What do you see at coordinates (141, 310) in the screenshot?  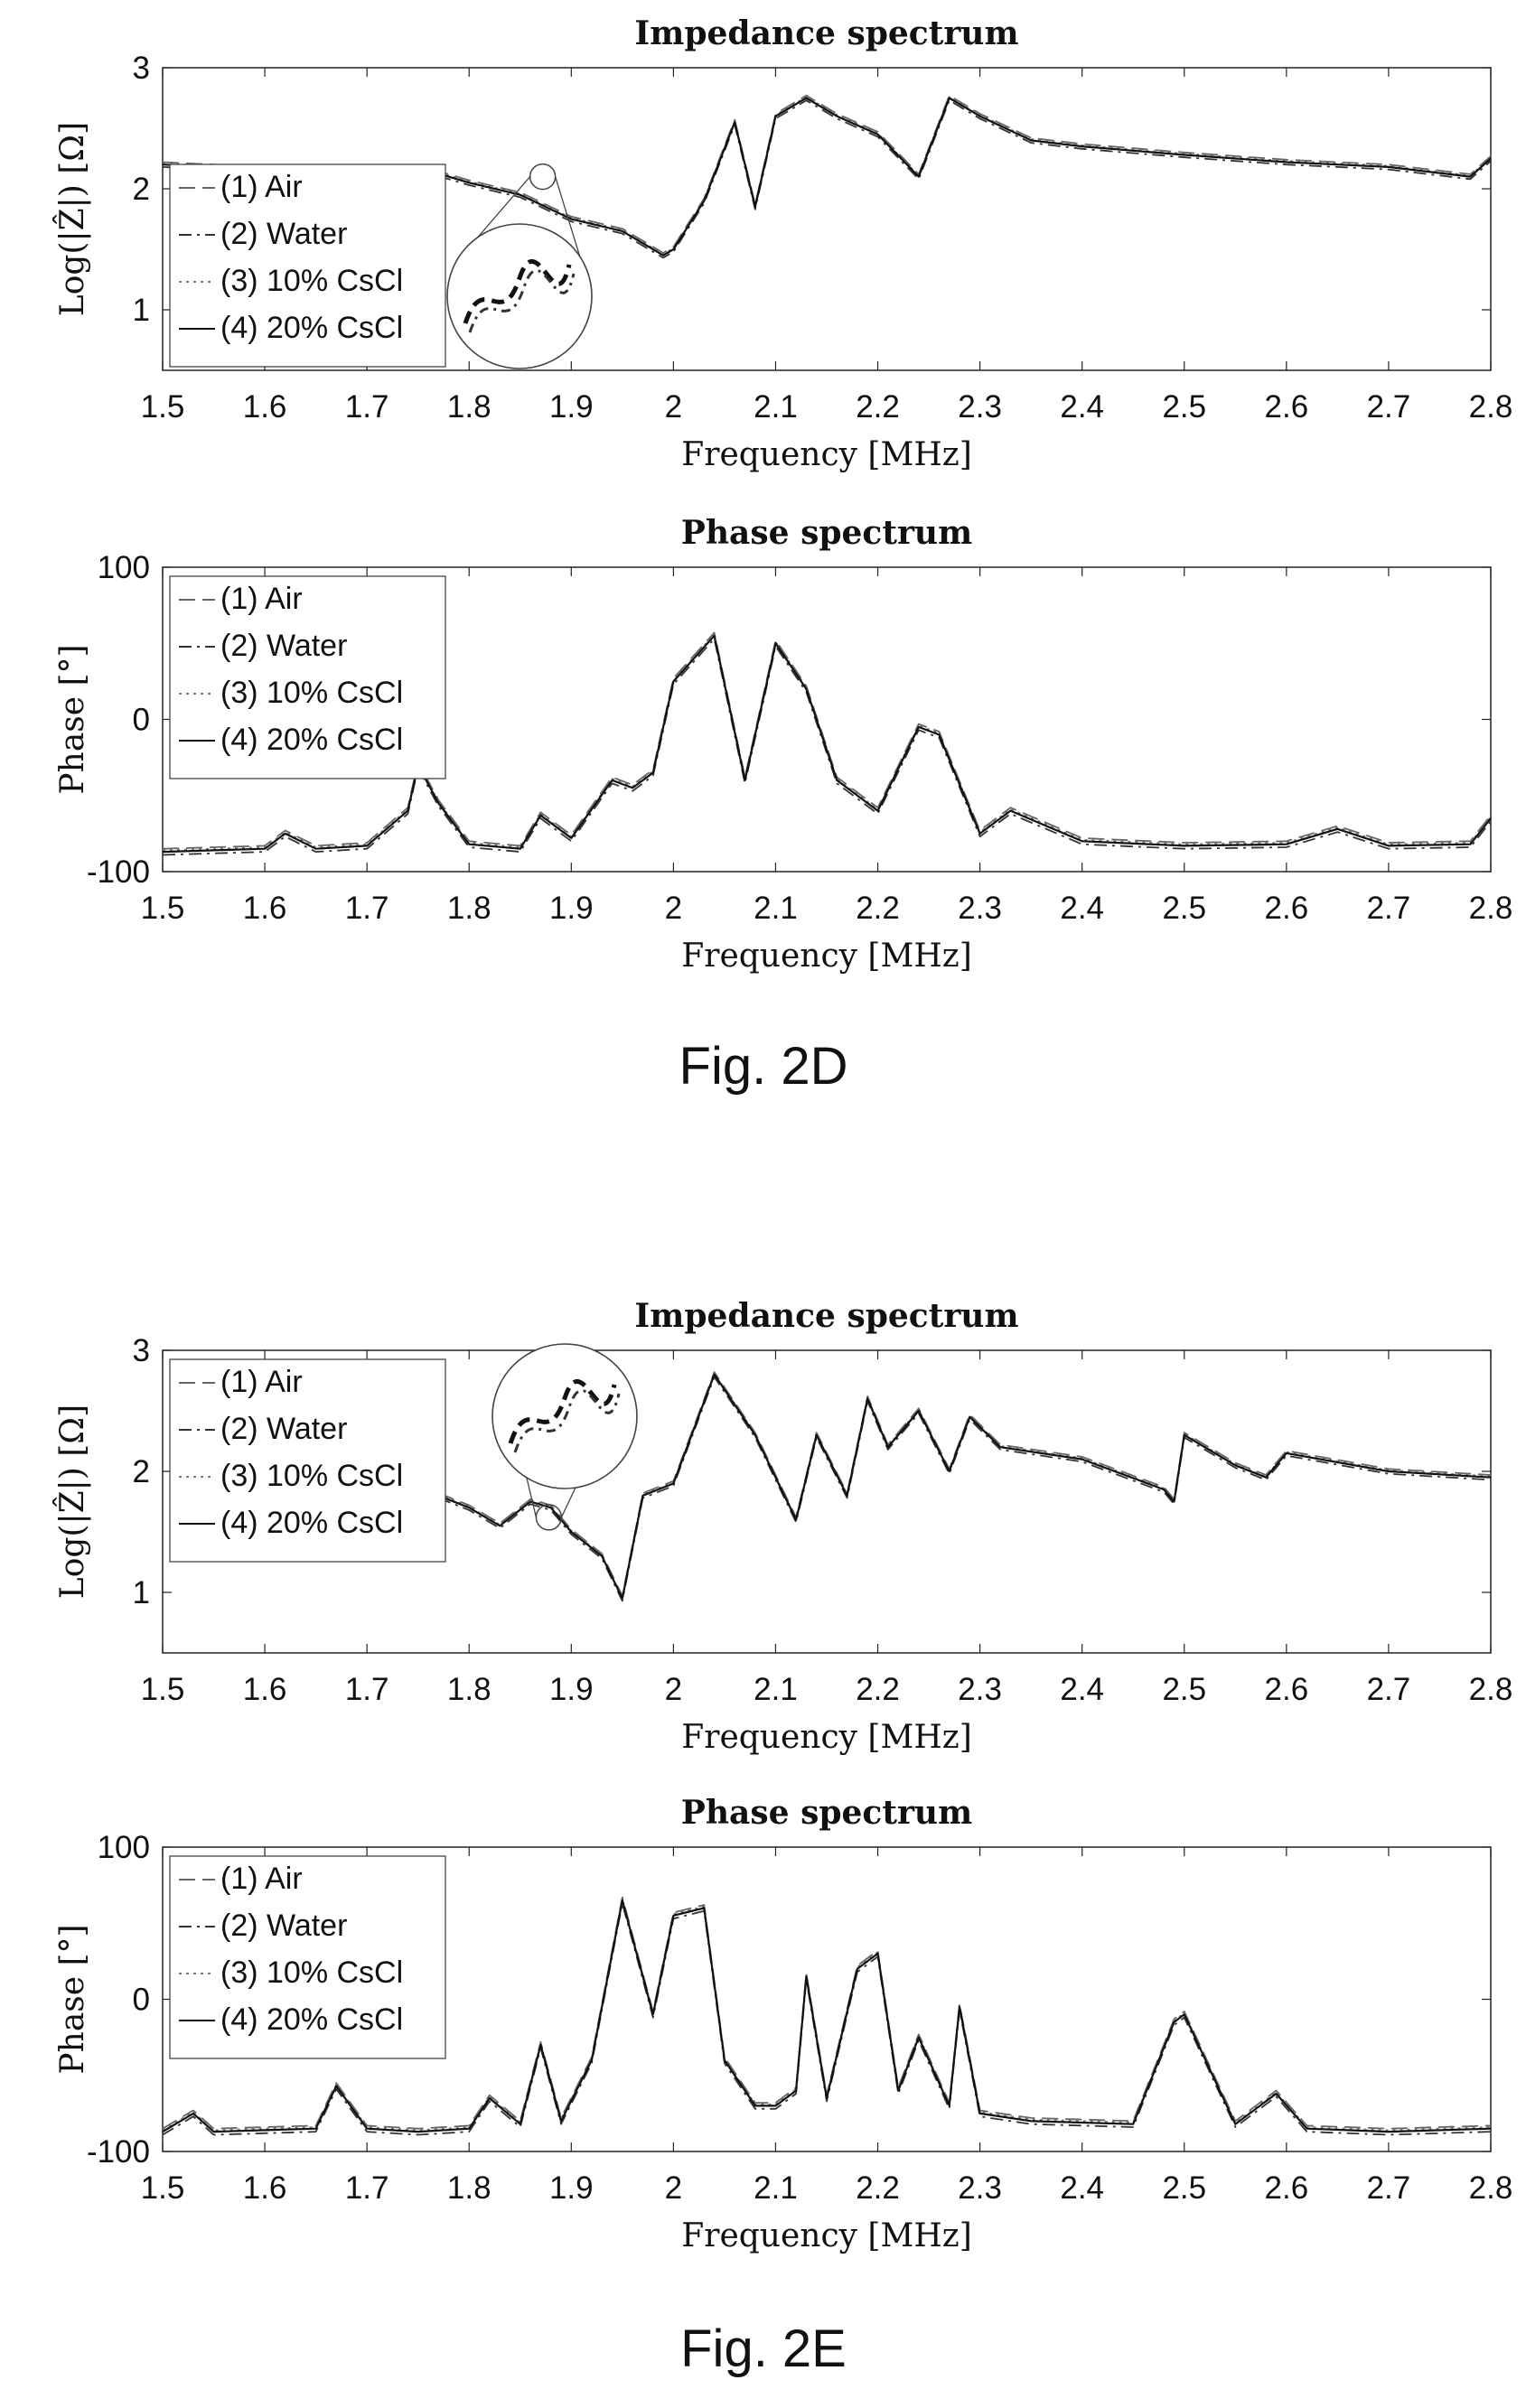 I see `y-tick-label: 1` at bounding box center [141, 310].